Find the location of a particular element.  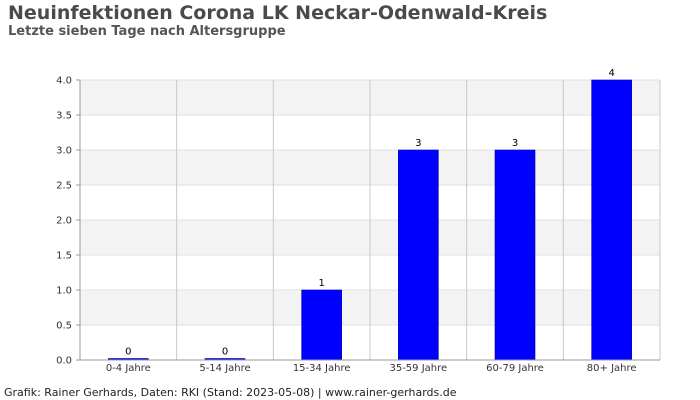

y-tick-label-1: 0.5 is located at coordinates (64, 326).